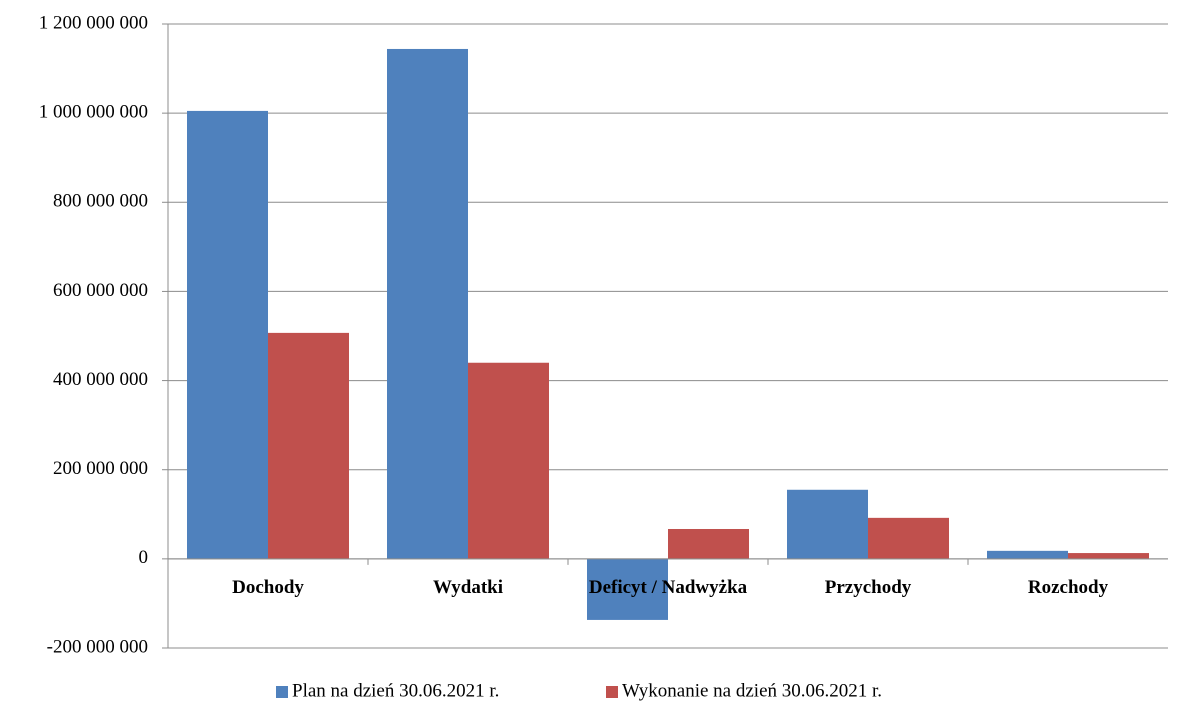 The height and width of the screenshot is (704, 1183). What do you see at coordinates (752, 690) in the screenshot?
I see `legend-label: Wykonanie na dzień 30.06.2021 r.` at bounding box center [752, 690].